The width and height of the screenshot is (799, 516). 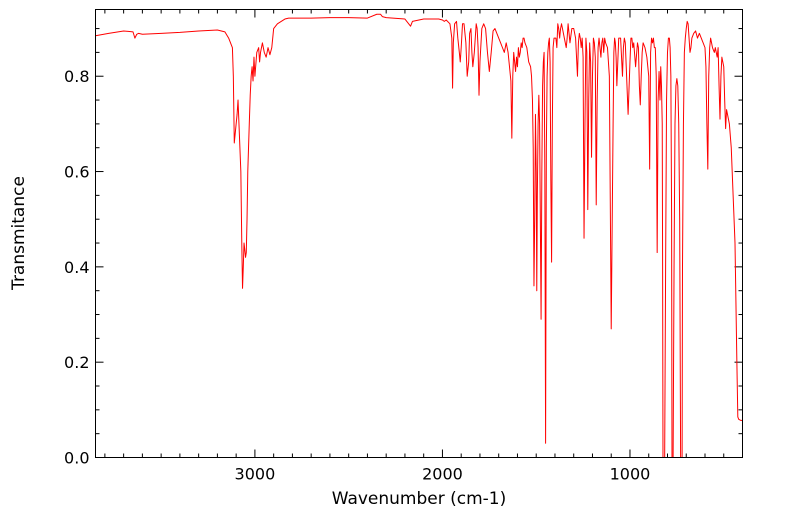 What do you see at coordinates (76, 458) in the screenshot?
I see `y-tick-label: 0.0` at bounding box center [76, 458].